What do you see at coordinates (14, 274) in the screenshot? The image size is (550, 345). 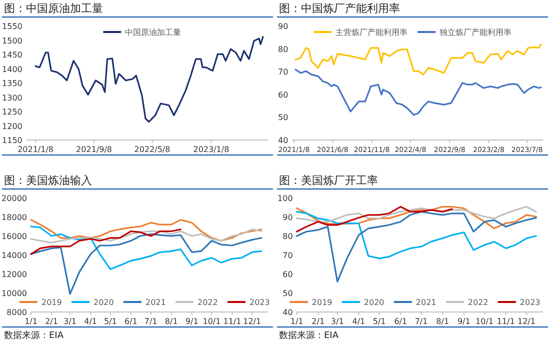 I see `y-tick-label: 12000` at bounding box center [14, 274].